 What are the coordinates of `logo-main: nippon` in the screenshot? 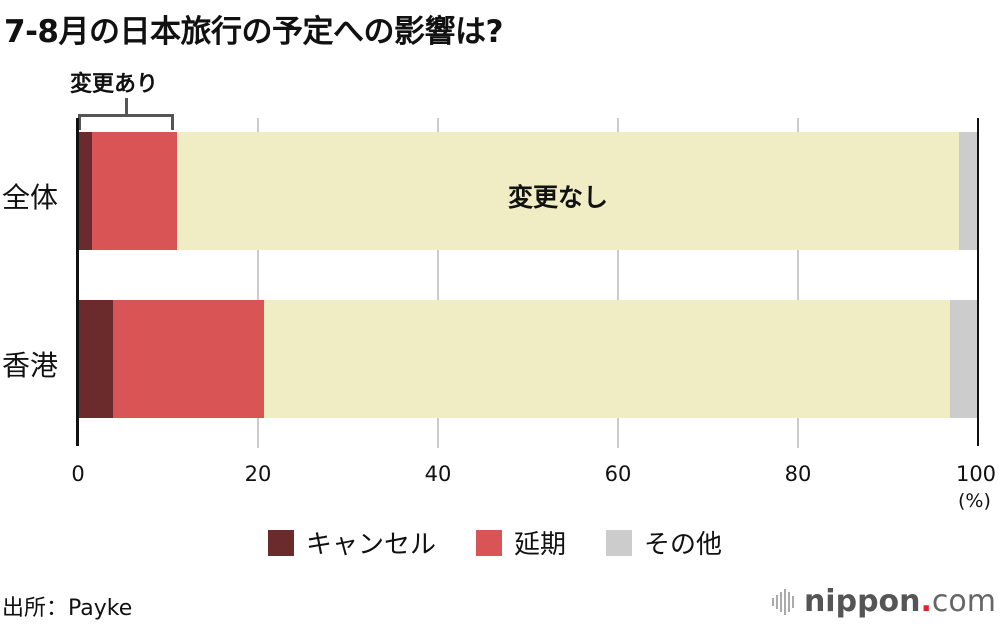 It's located at (862, 601).